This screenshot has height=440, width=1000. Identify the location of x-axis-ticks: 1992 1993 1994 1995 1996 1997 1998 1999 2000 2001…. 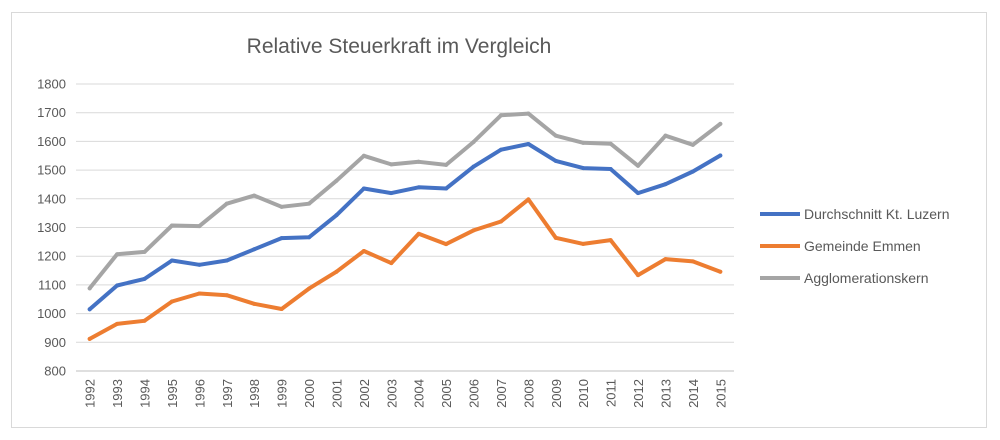
(406, 393).